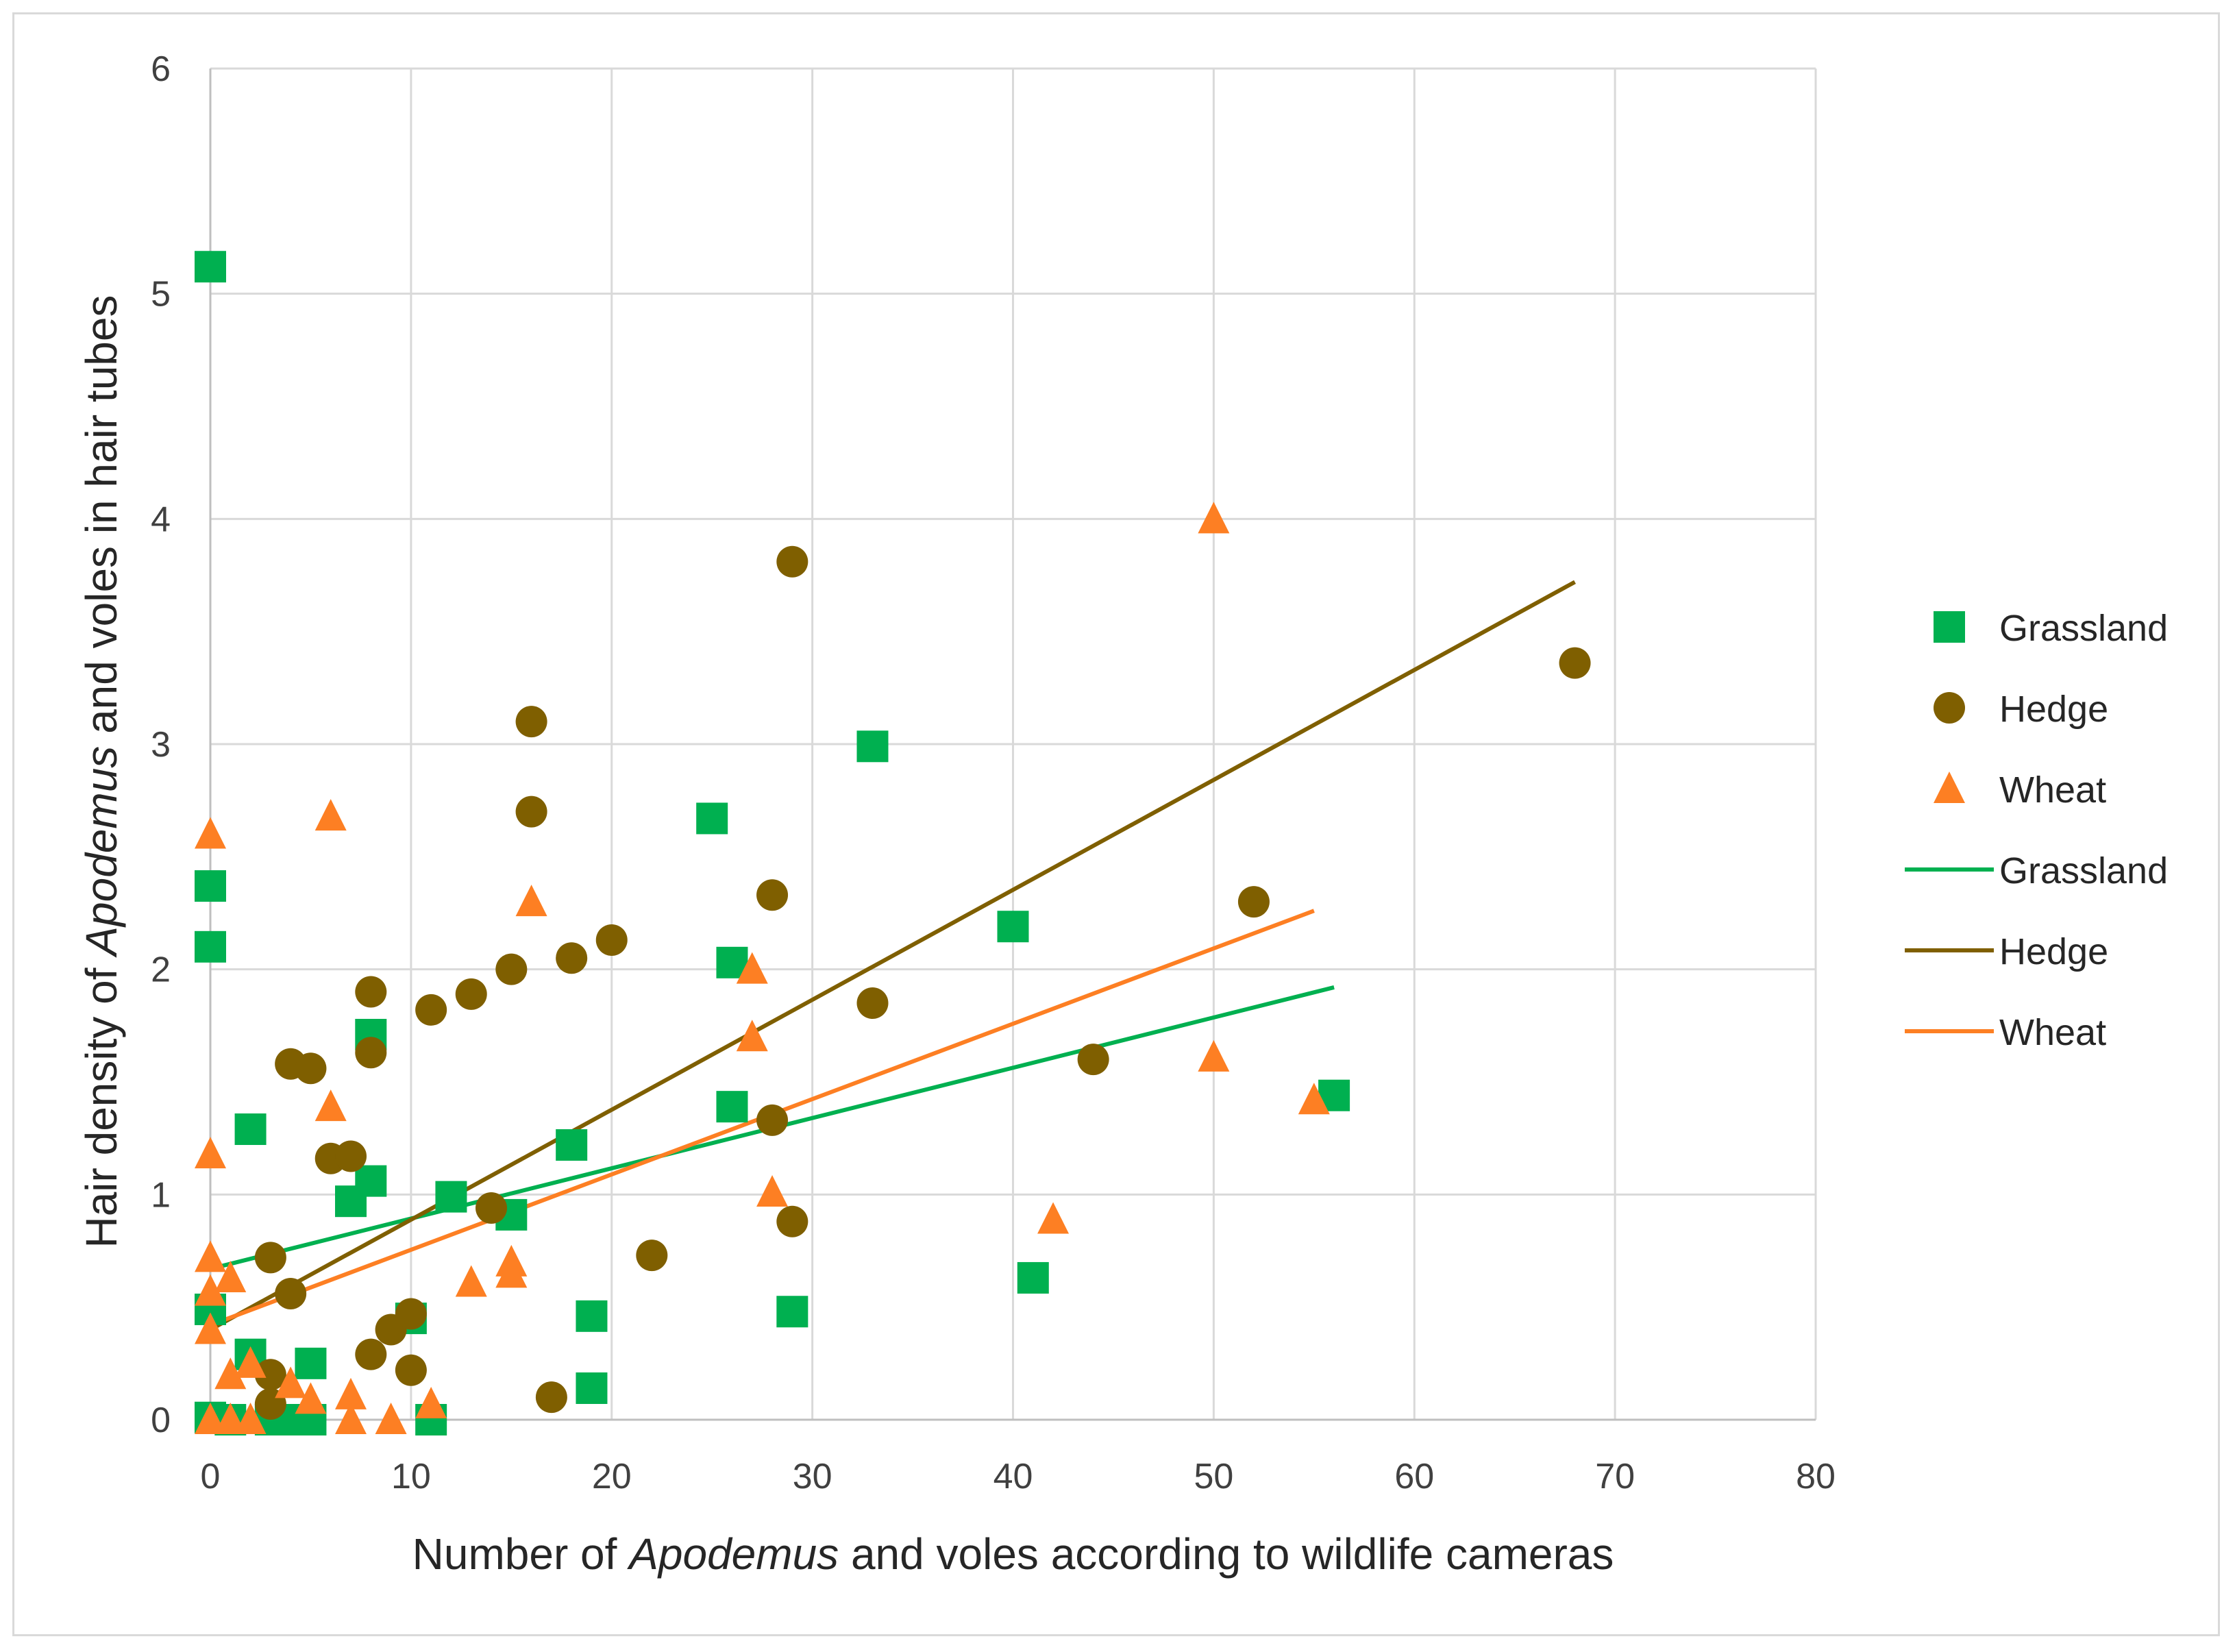  I want to click on y-tick-label: 3, so click(161, 745).